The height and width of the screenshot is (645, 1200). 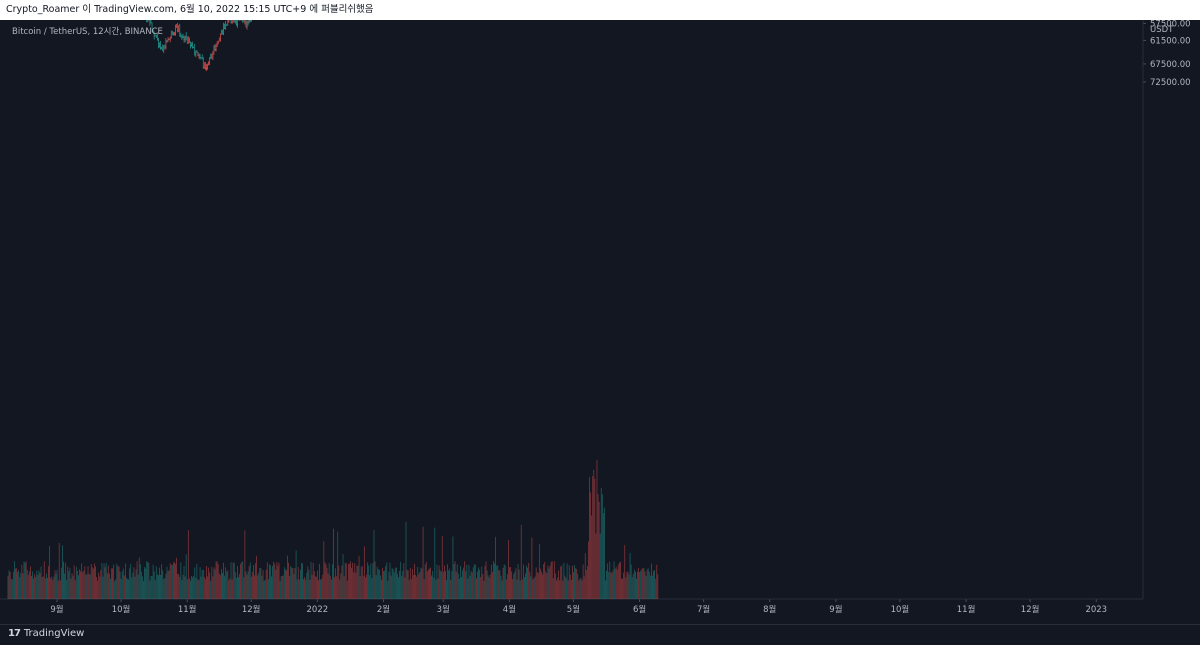 I want to click on footer: 17 TradingView, so click(x=600, y=634).